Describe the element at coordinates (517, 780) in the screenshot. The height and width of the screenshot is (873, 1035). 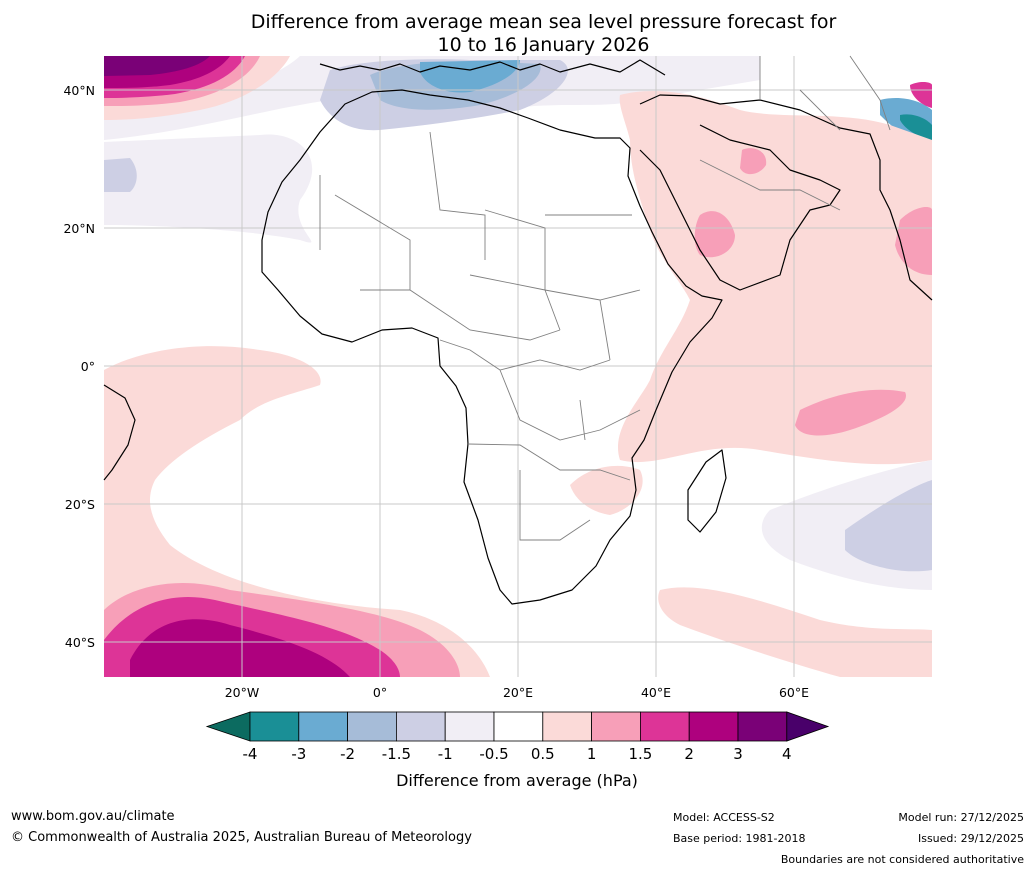
I see `colorbar-label: Difference from average (hPa)` at that location.